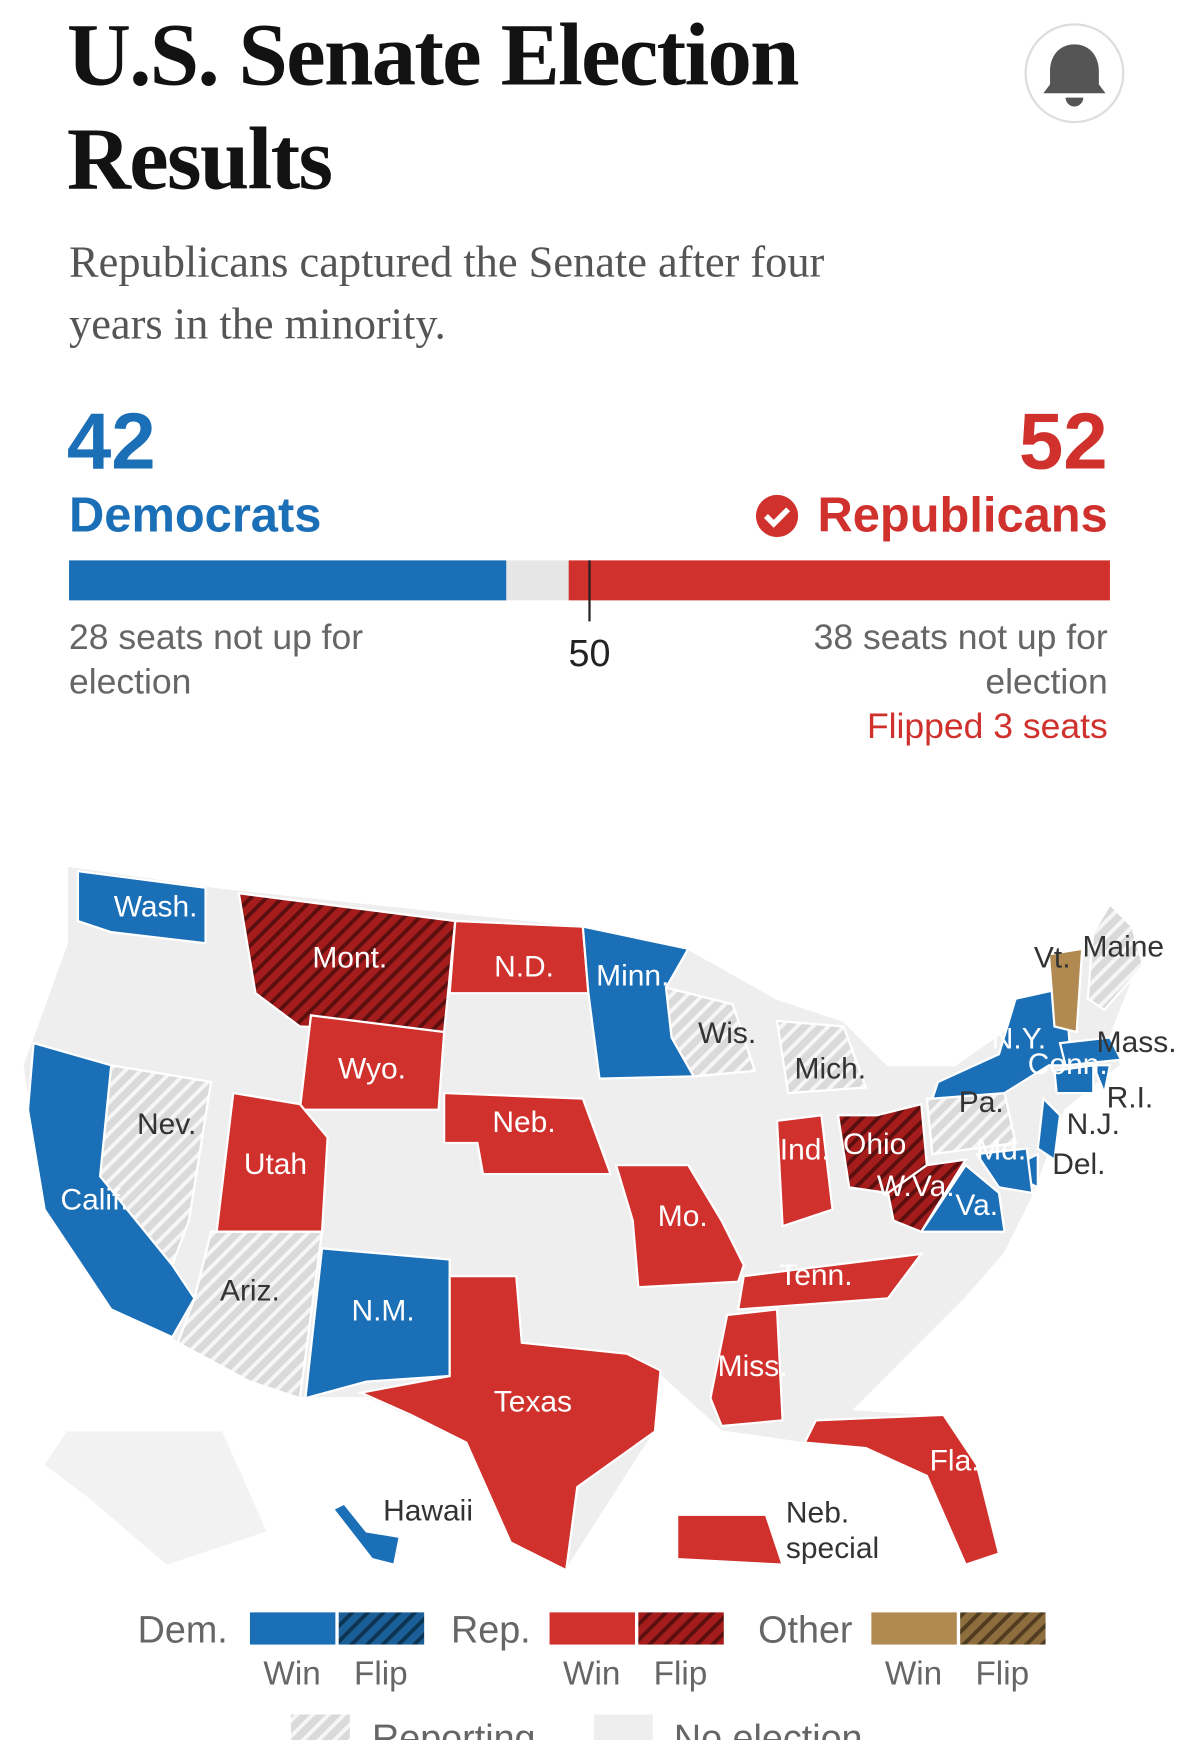 The height and width of the screenshot is (1740, 1179). What do you see at coordinates (805, 1629) in the screenshot?
I see `legend-party: Other` at bounding box center [805, 1629].